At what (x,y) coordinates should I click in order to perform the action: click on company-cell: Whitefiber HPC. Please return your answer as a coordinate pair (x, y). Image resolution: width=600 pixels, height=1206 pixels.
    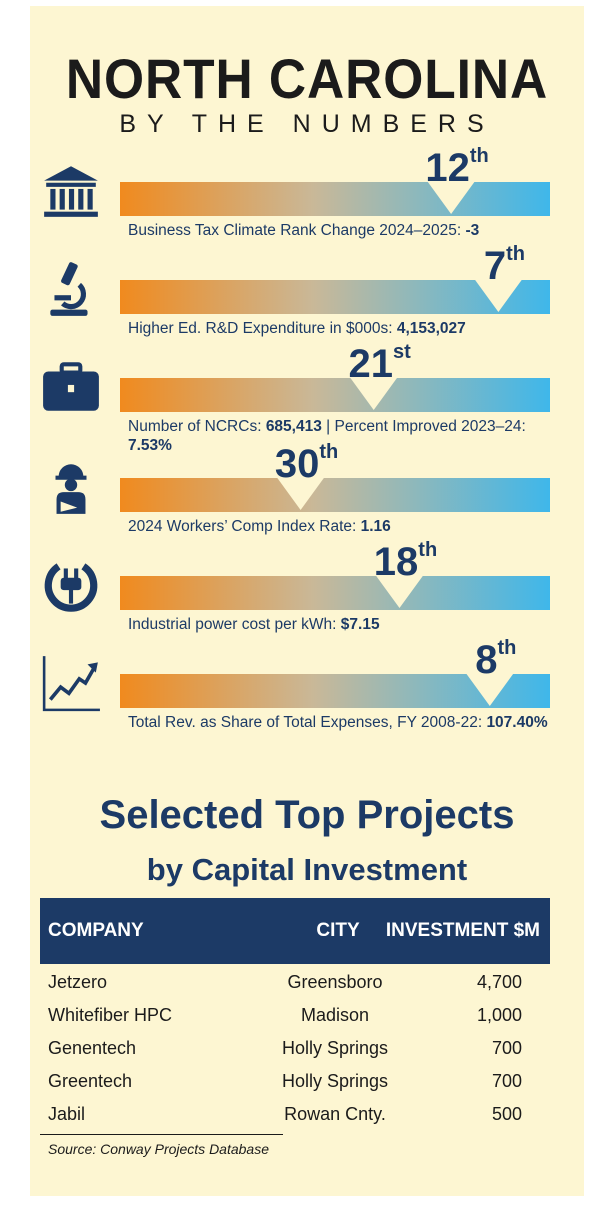
    Looking at the image, I should click on (110, 1015).